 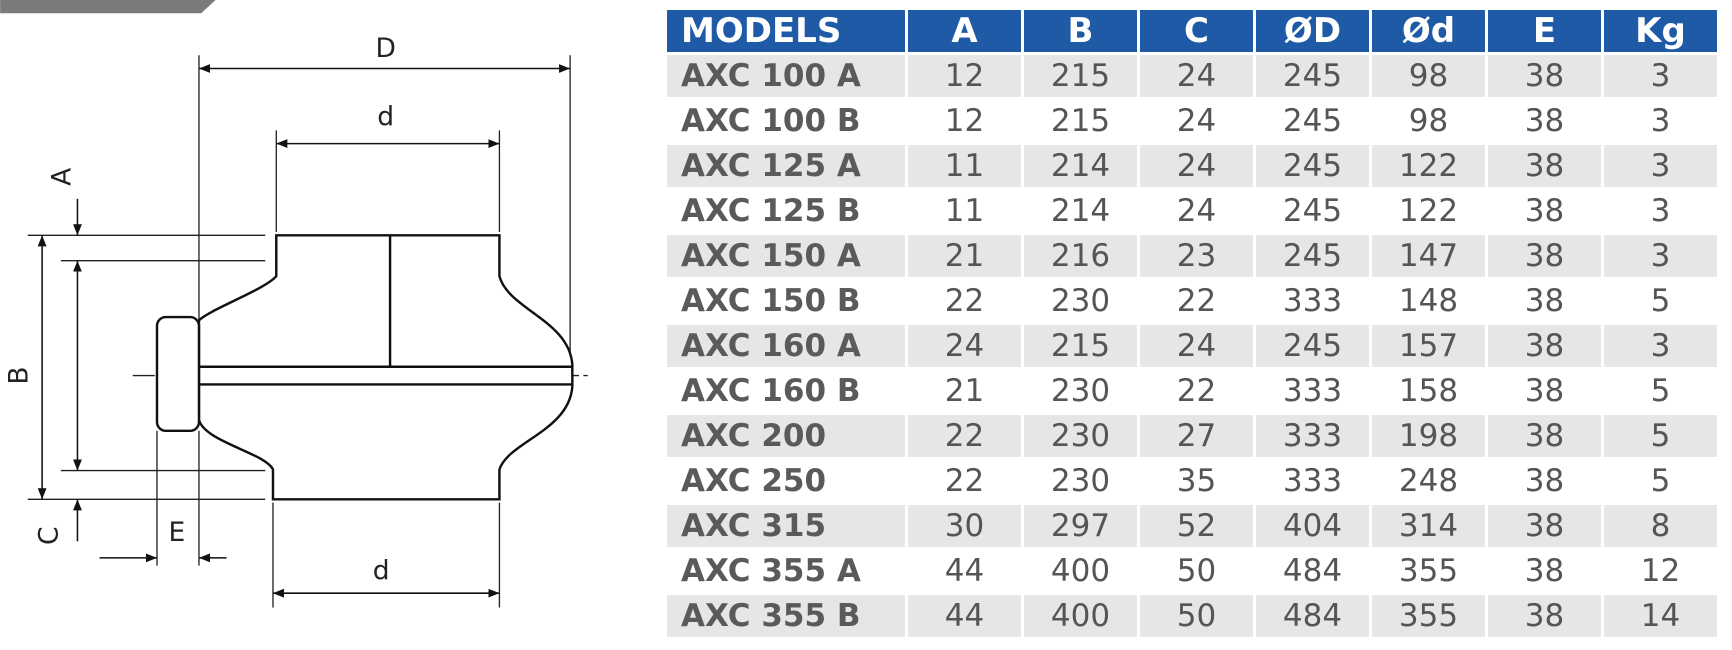 What do you see at coordinates (1428, 166) in the screenshot?
I see `value-cell: 122` at bounding box center [1428, 166].